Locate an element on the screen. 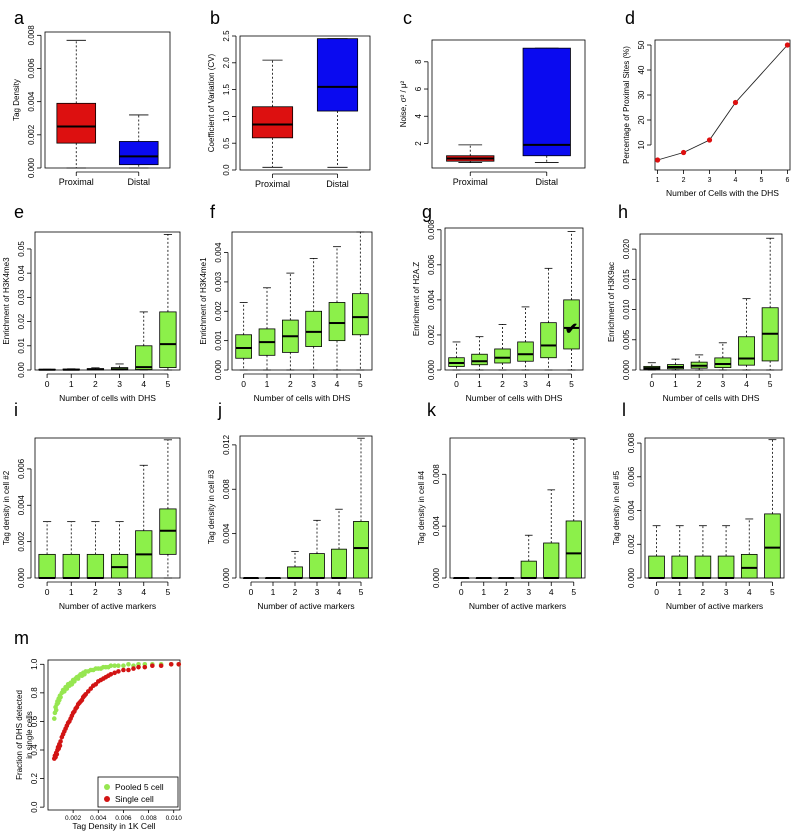  panel-f-x-tick-label: 1 is located at coordinates (267, 384).